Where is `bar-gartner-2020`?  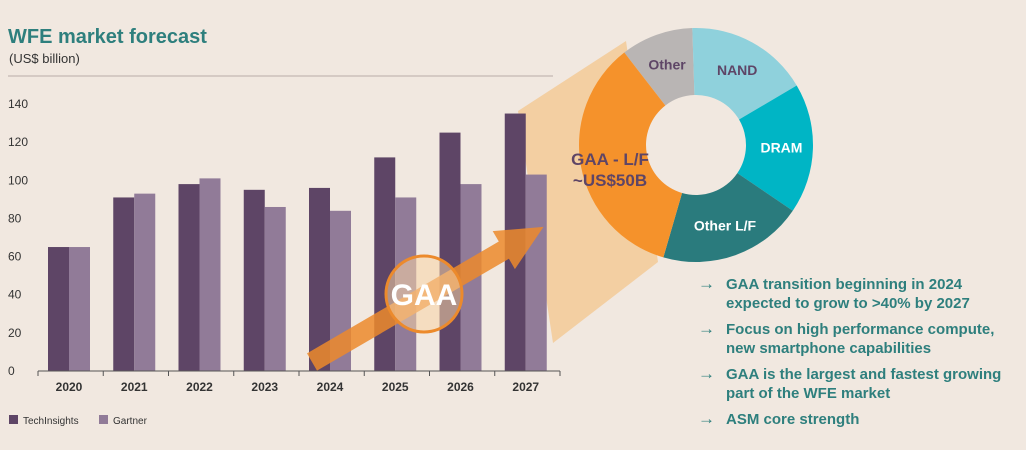 bar-gartner-2020 is located at coordinates (79, 309).